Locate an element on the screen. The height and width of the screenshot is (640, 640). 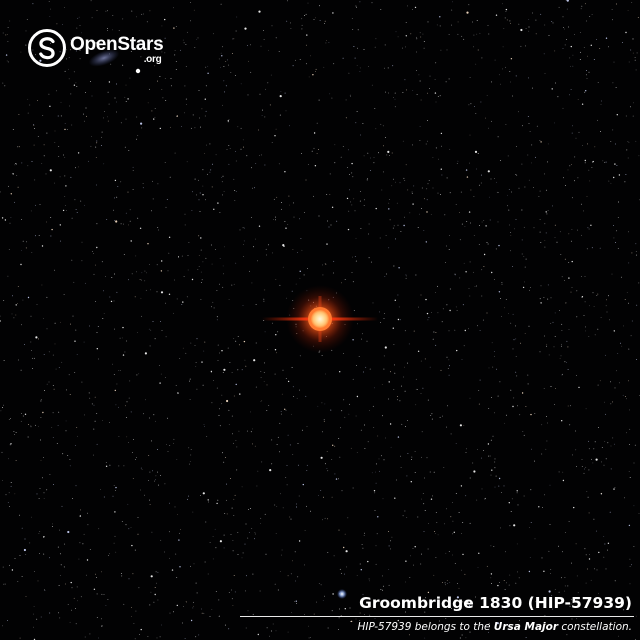
openstars-s-icon is located at coordinates (47, 48).